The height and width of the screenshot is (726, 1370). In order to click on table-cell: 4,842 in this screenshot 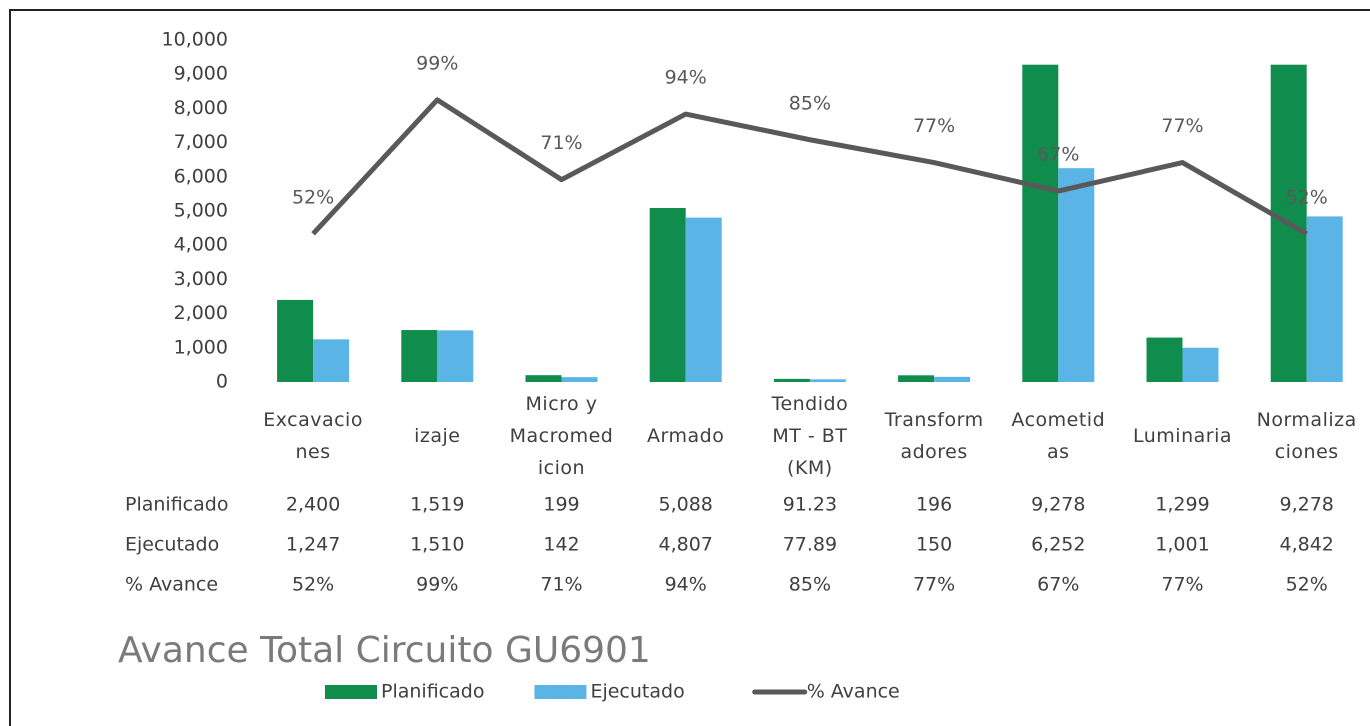, I will do `click(1306, 545)`.